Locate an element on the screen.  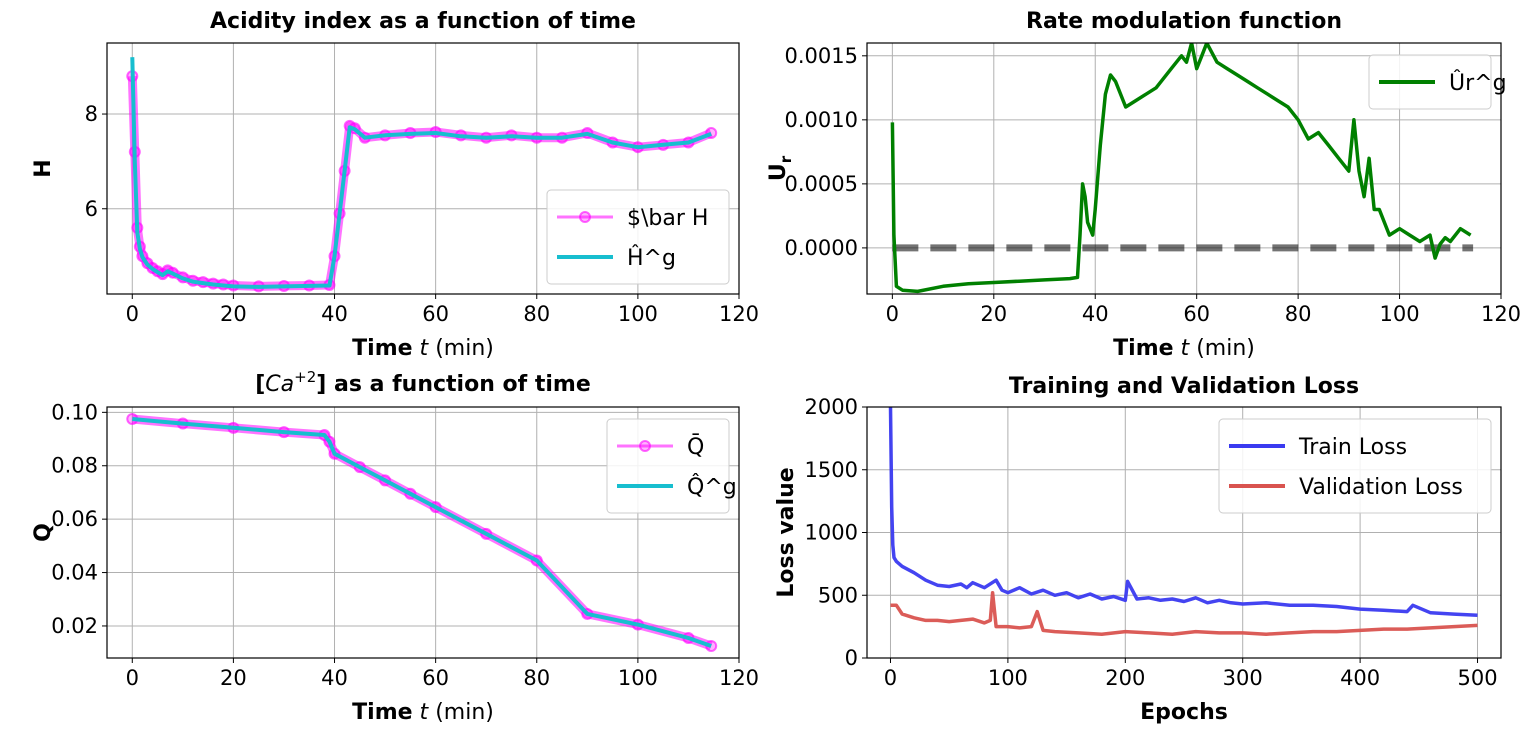
chart-title: Training and Validation Loss is located at coordinates (1184, 386).